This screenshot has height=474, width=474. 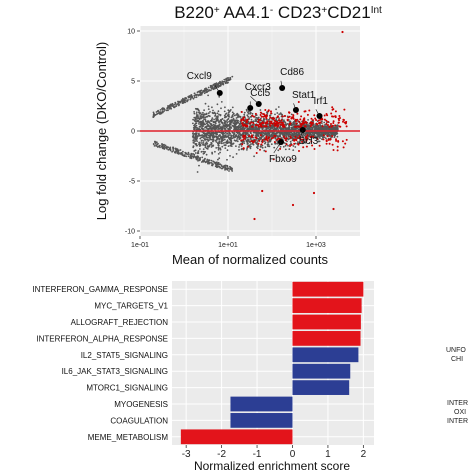 I want to click on gsea-x-tick-label: -3, so click(x=186, y=454).